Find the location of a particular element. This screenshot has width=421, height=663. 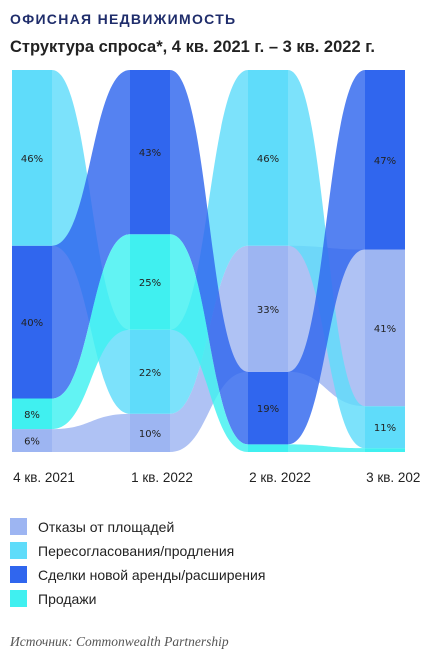

legend-item-new-leases: Сделки новой аренды/расширения is located at coordinates (200, 575).